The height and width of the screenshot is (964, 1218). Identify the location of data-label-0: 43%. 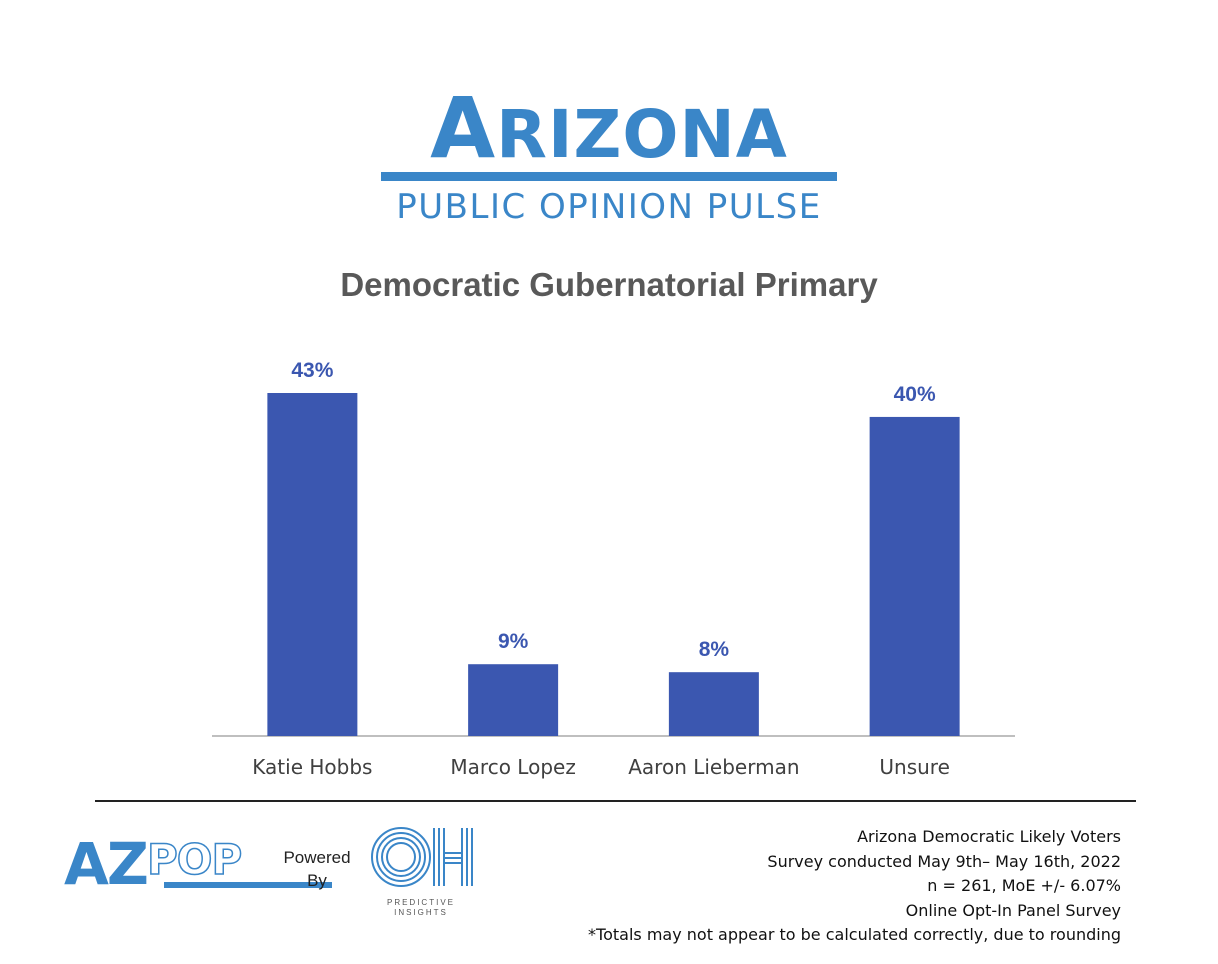
(312, 370).